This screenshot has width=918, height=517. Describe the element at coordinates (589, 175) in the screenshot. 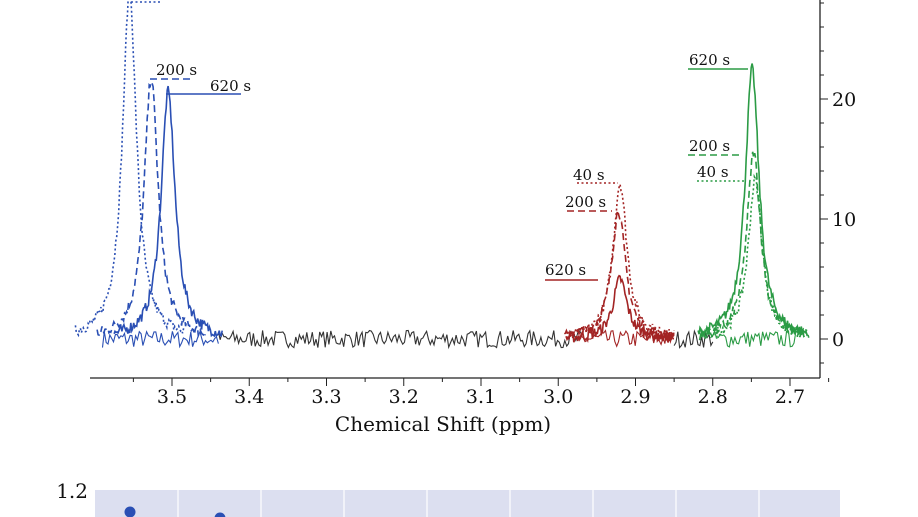

I see `peak-label-1-40s: 40 s` at that location.